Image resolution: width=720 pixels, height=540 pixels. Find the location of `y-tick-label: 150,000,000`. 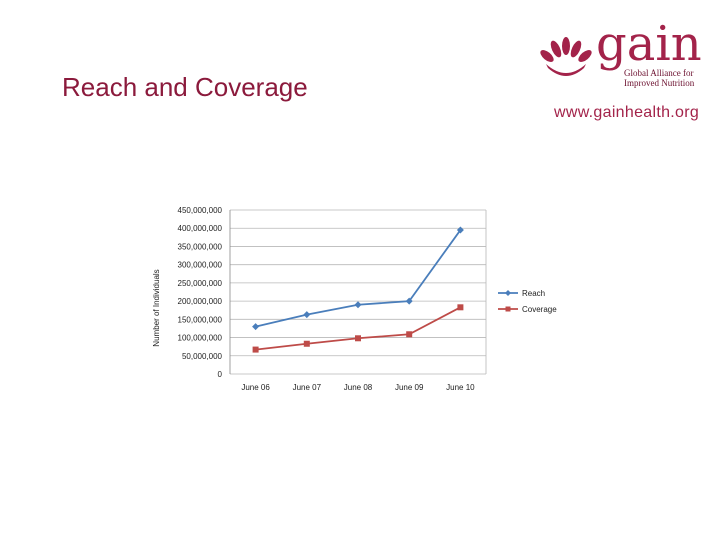

y-tick-label: 150,000,000 is located at coordinates (200, 319).